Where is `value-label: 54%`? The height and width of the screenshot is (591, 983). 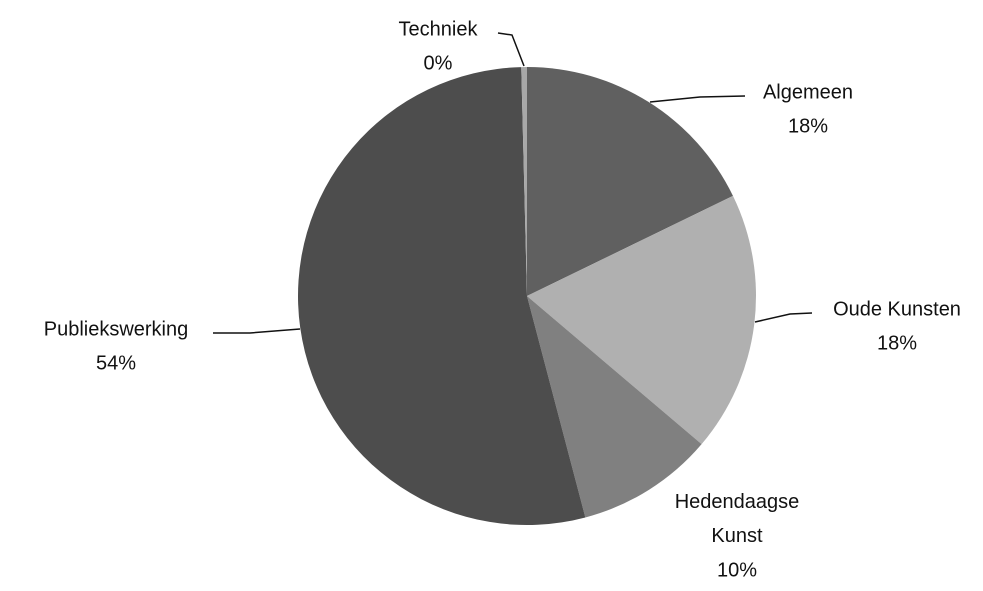
value-label: 54% is located at coordinates (116, 363).